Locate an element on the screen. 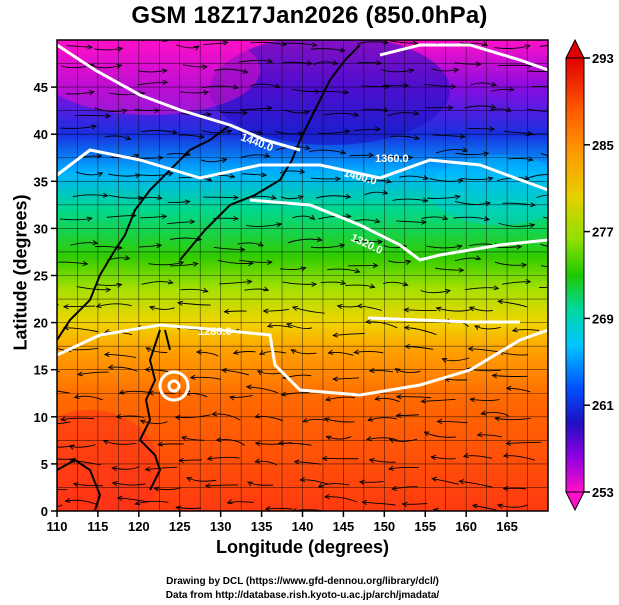 Image resolution: width=619 pixels, height=605 pixels. colorbar-tick-label: 253 is located at coordinates (603, 492).